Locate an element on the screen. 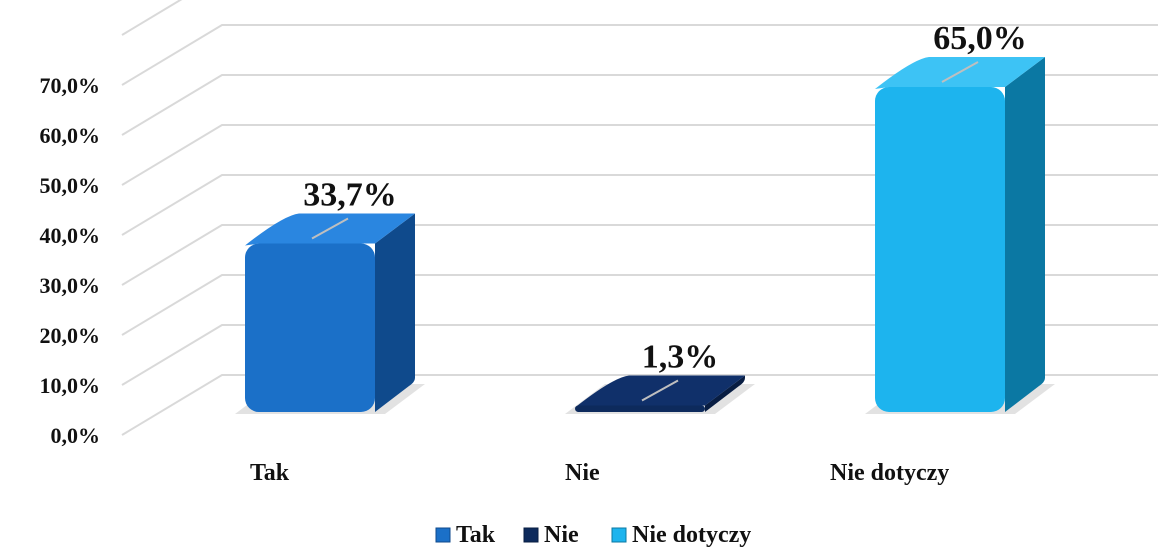  bar-nie-dotyczy: 65,0% is located at coordinates (960, 217).